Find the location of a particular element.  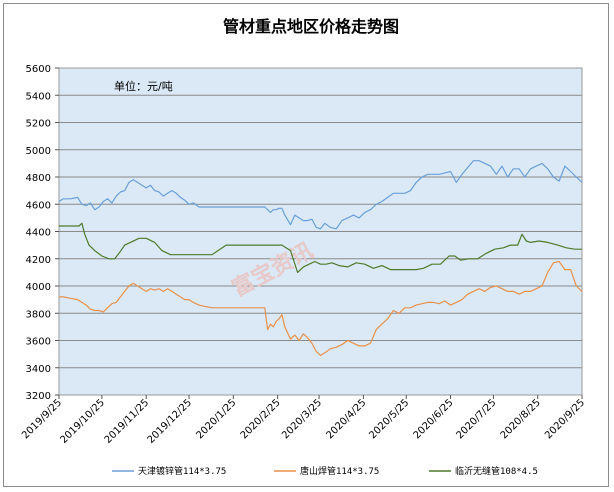

y-tick-label: 4400 is located at coordinates (38, 233).